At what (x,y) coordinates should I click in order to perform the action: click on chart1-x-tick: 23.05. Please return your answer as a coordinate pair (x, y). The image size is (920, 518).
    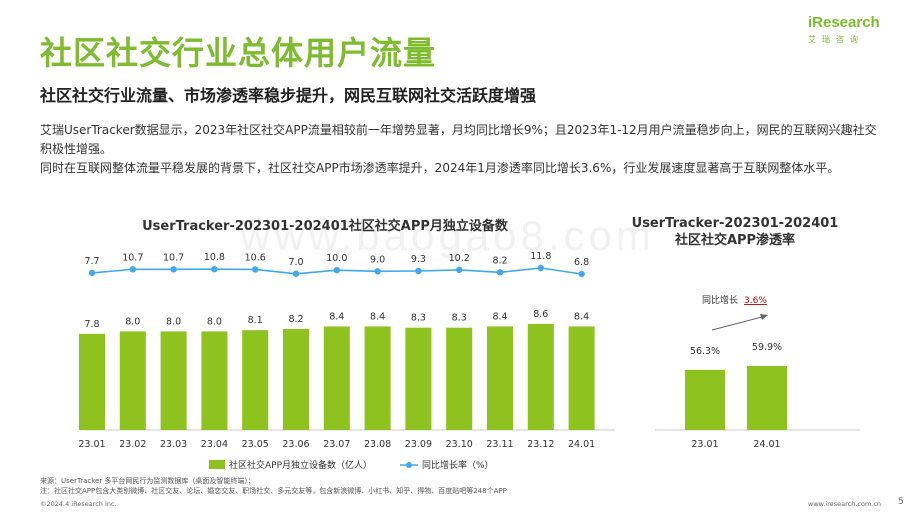
    Looking at the image, I should click on (255, 444).